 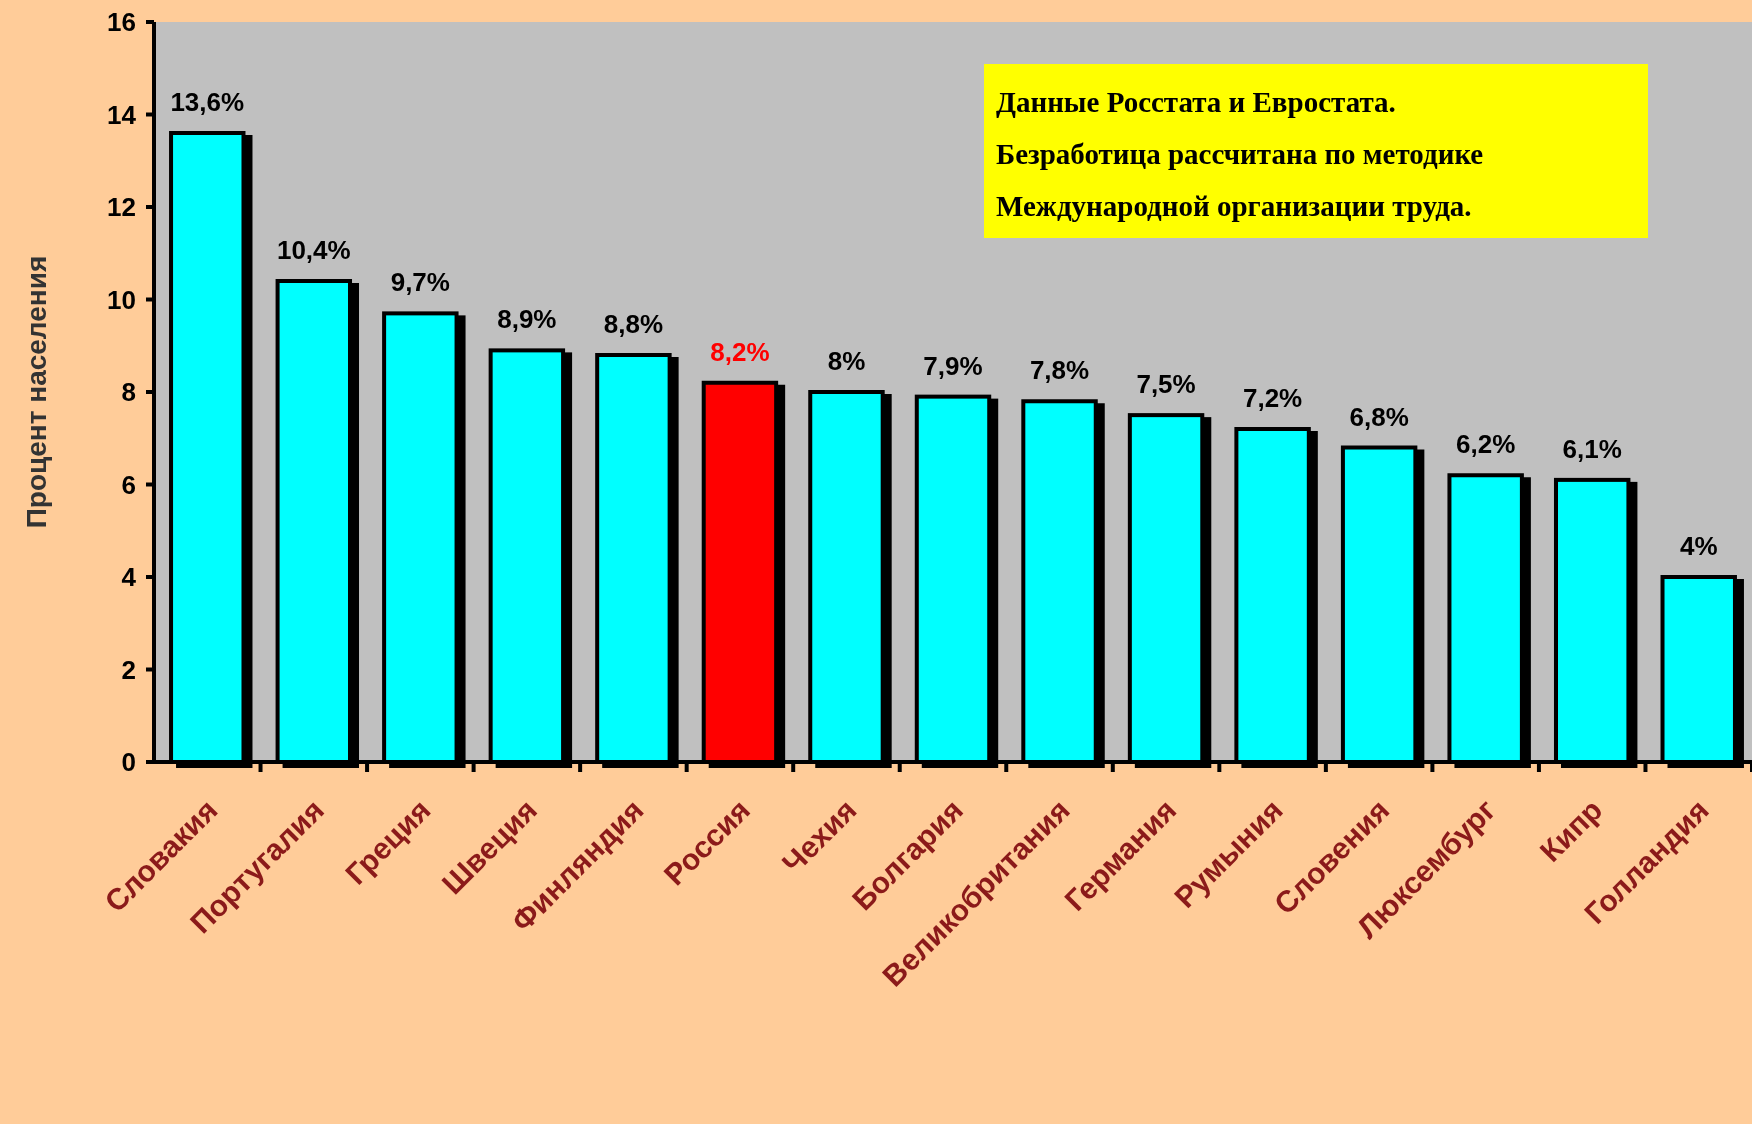 What do you see at coordinates (1196, 102) in the screenshot?
I see `annotation: Данные Росстата и Евростата.` at bounding box center [1196, 102].